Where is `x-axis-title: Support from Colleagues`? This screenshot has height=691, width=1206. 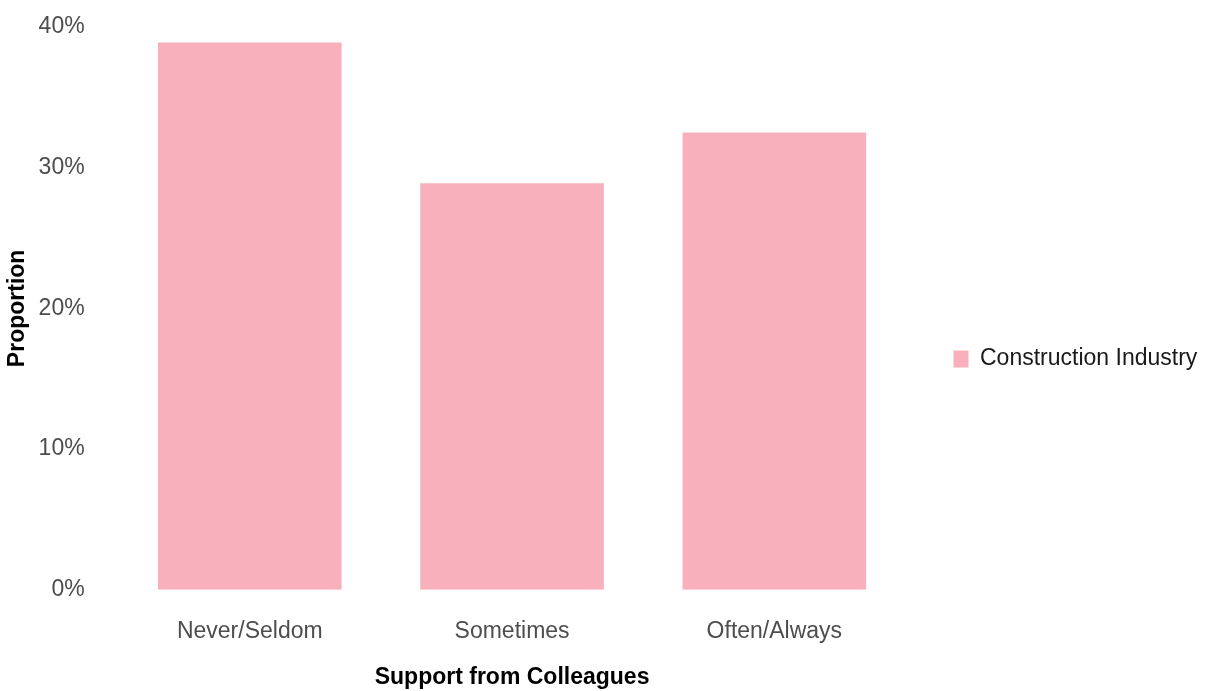 x-axis-title: Support from Colleagues is located at coordinates (512, 675).